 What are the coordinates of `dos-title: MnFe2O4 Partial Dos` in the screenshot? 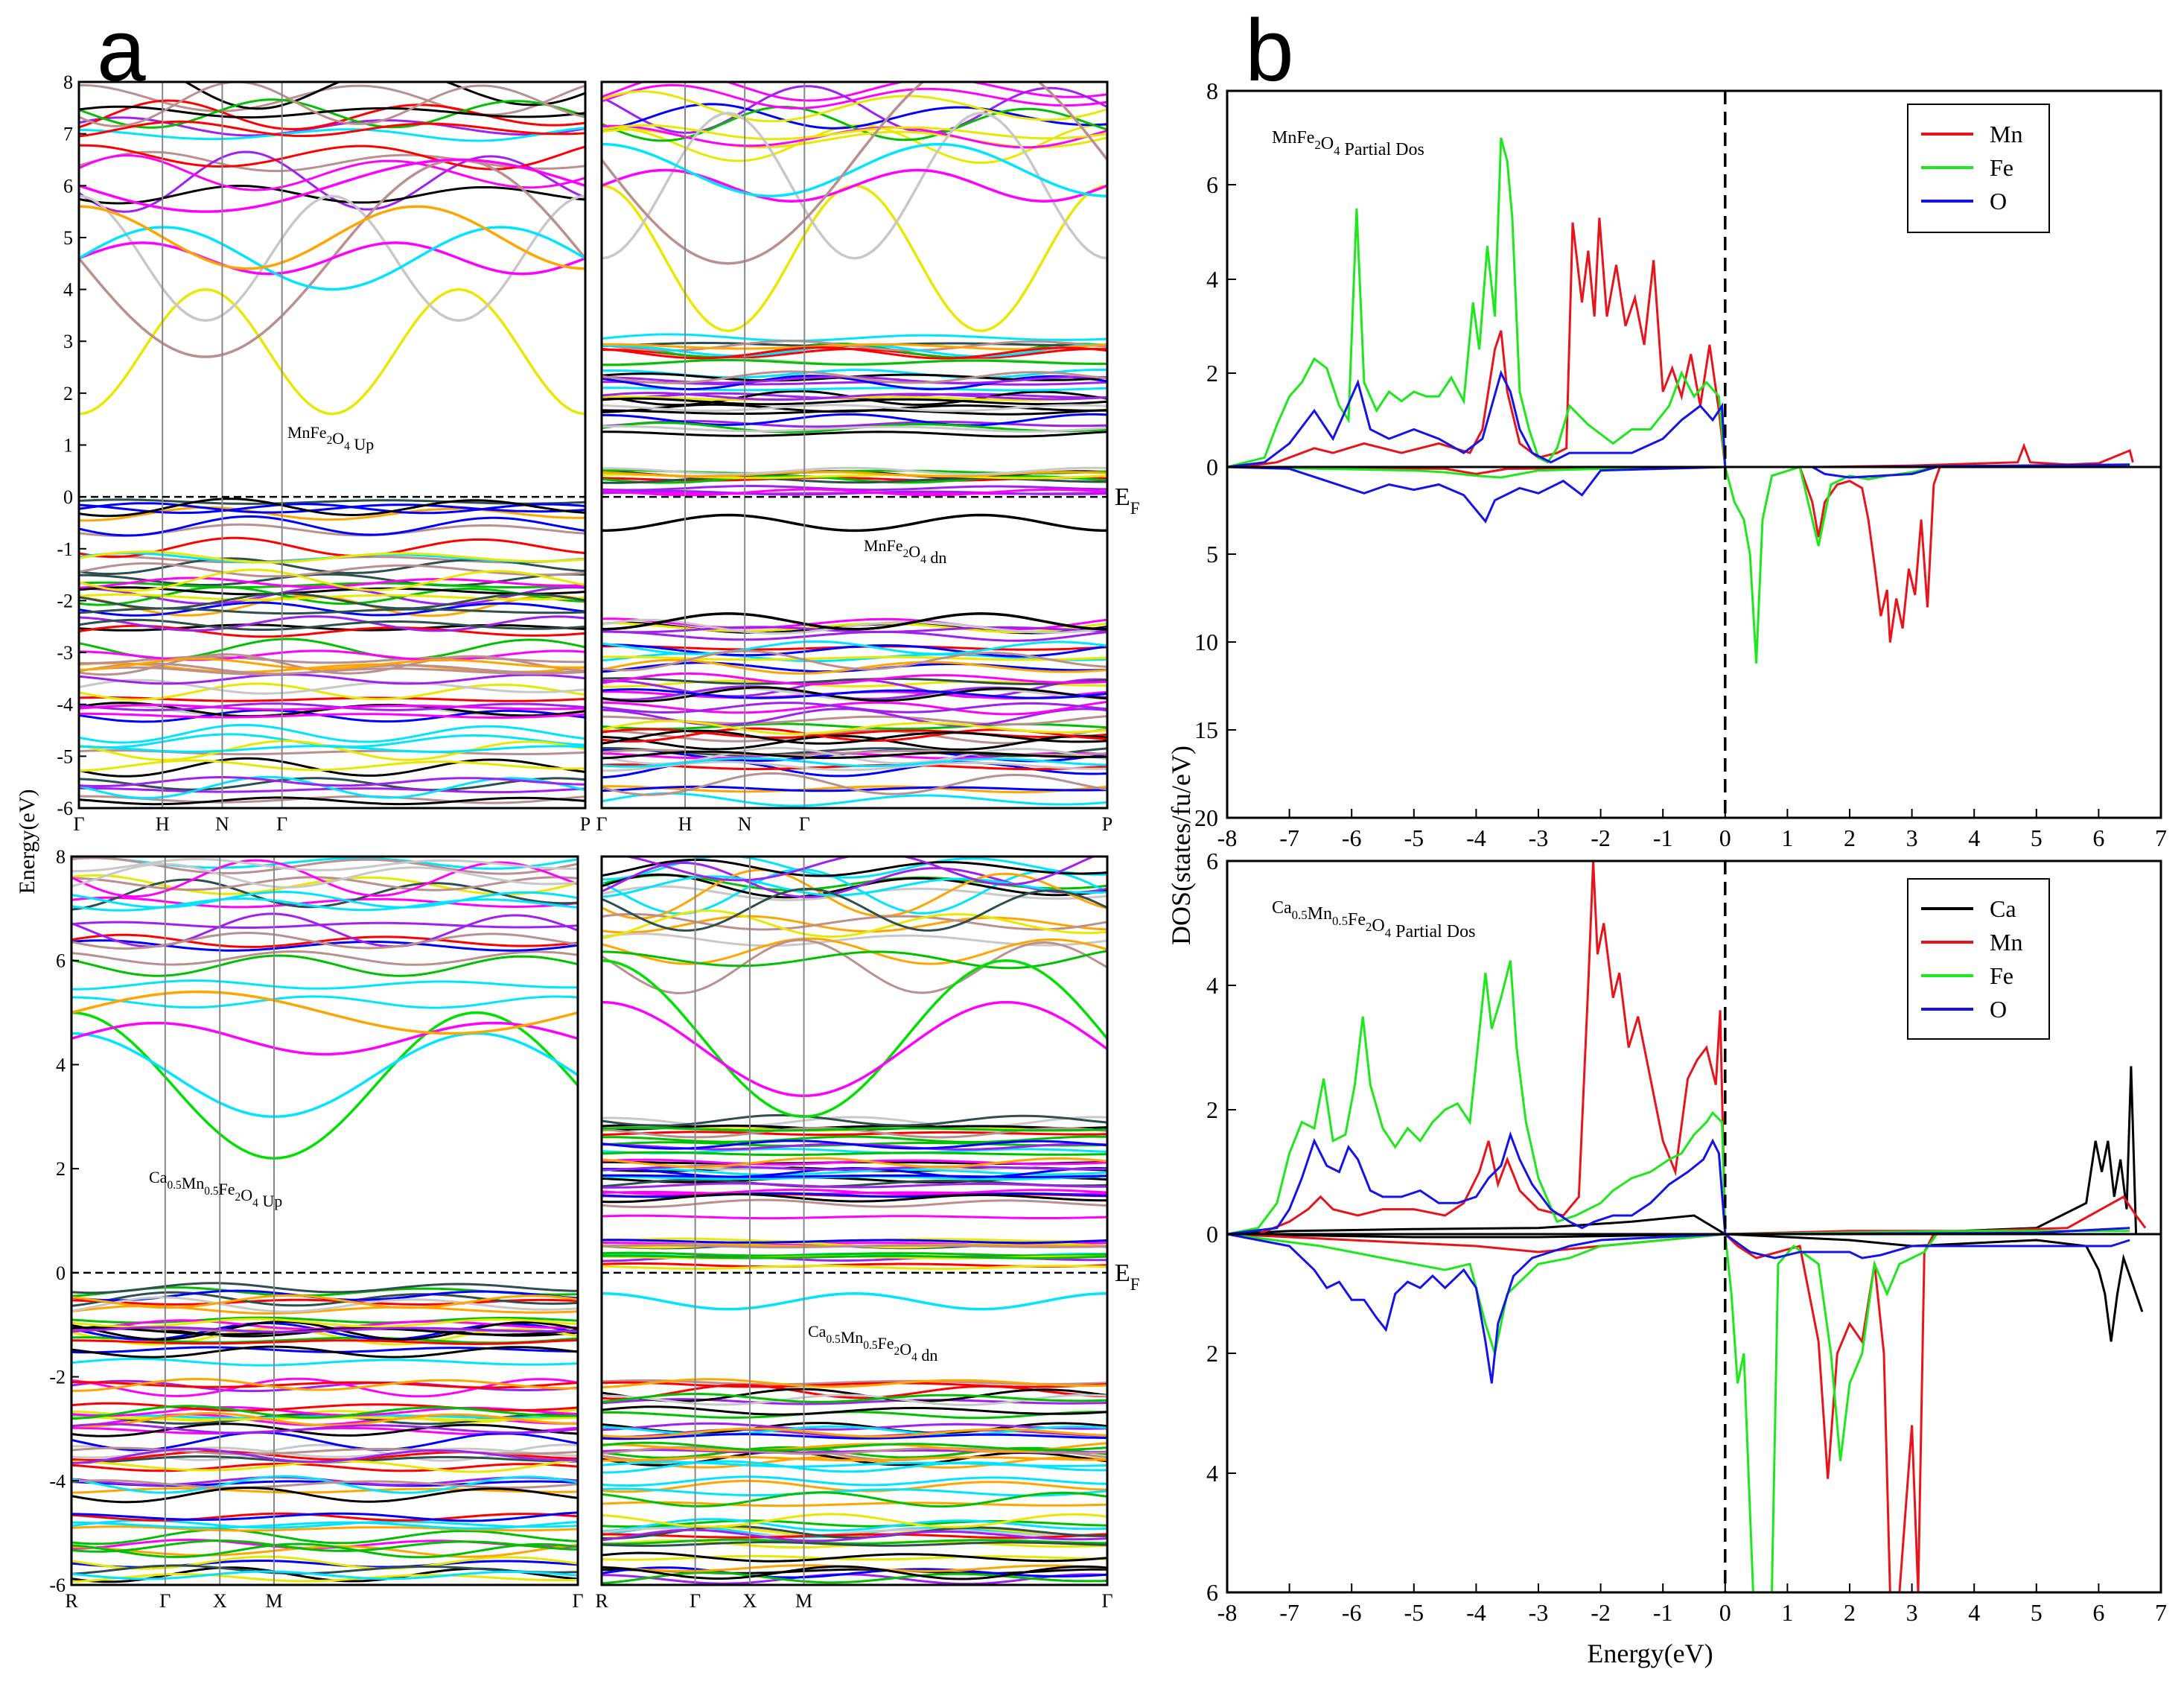 It's located at (1348, 143).